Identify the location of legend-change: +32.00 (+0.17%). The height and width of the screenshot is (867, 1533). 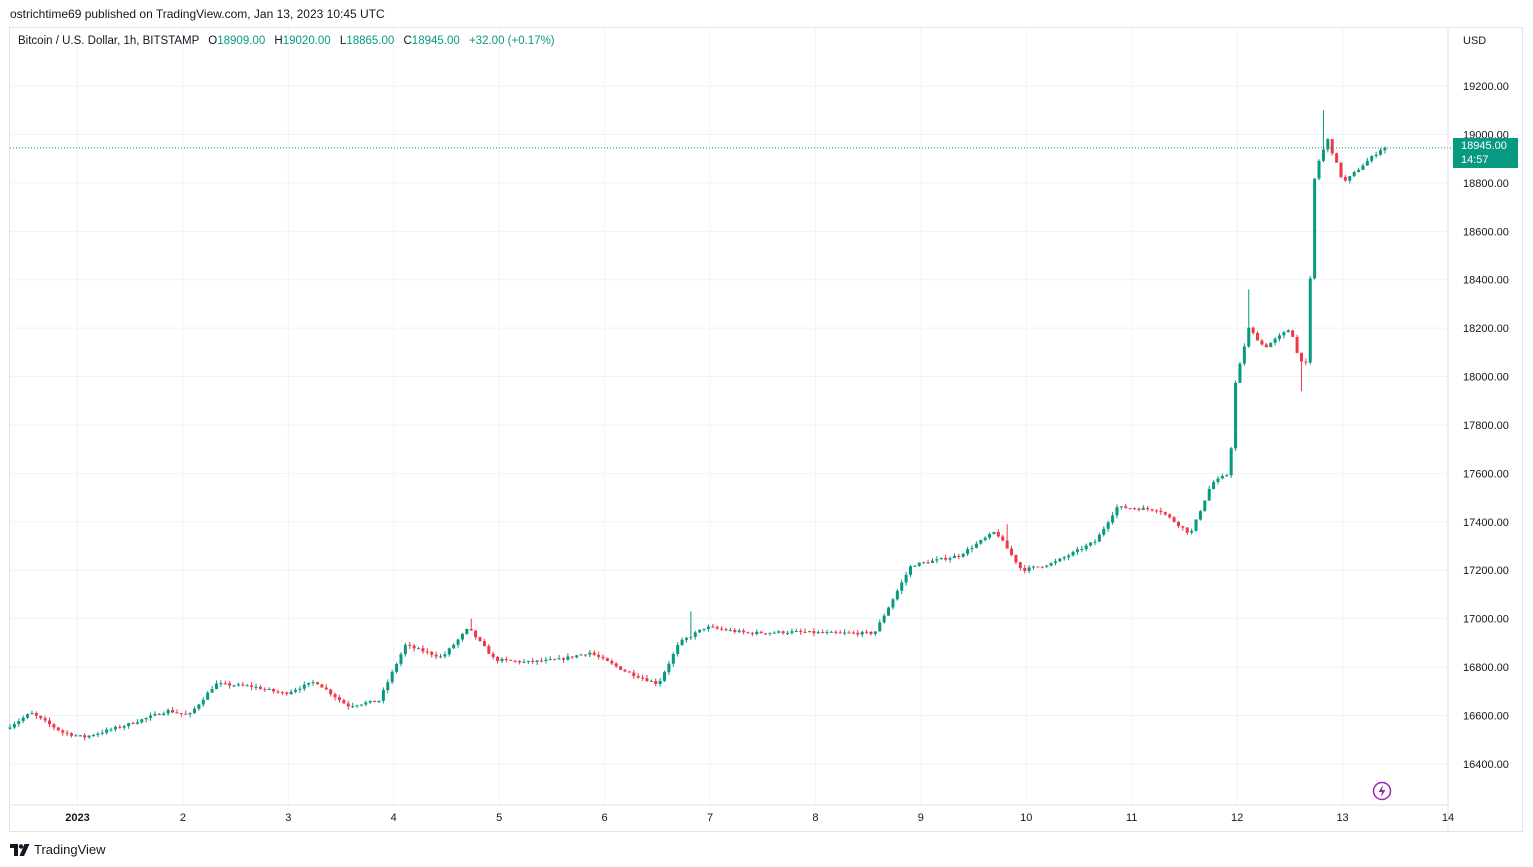
(511, 41).